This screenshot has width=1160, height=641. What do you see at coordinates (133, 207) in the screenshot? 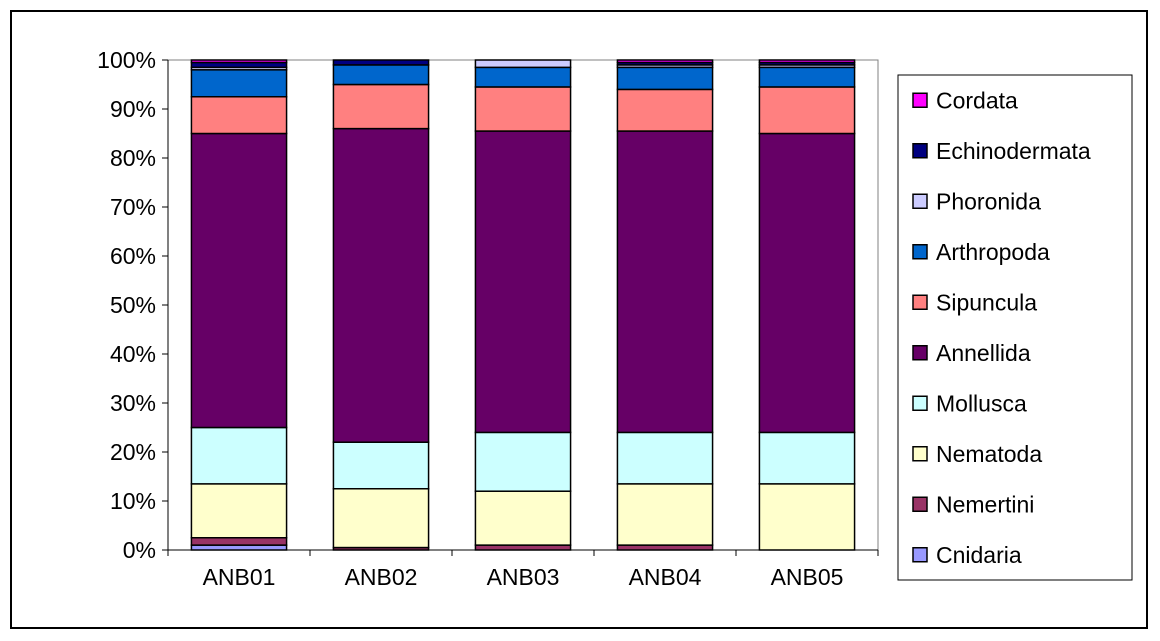
I see `y-tick-label: 70%` at bounding box center [133, 207].